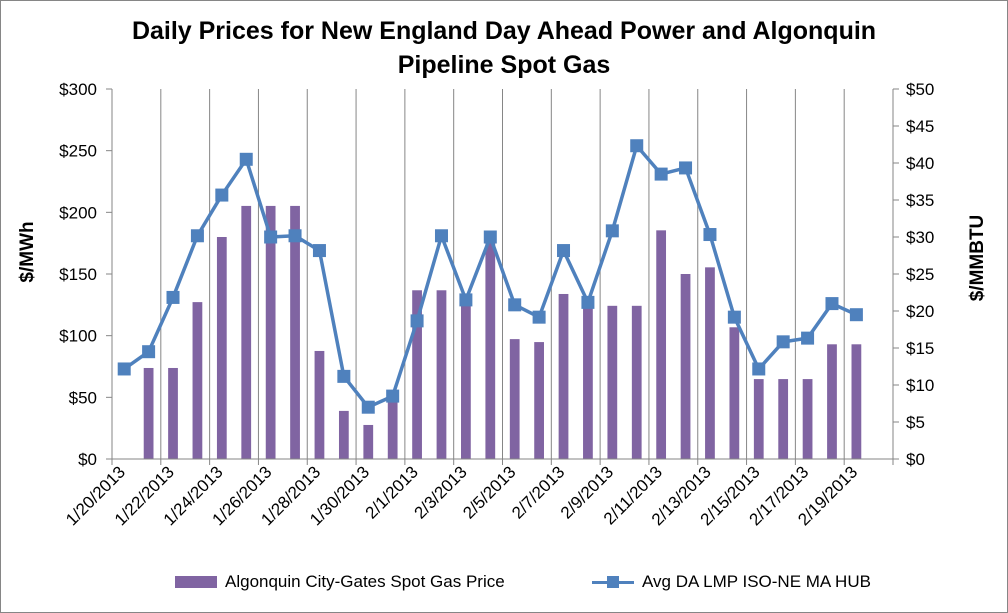 The height and width of the screenshot is (613, 1008). I want to click on left-axis-ticks: $0 $50 $100 $150 $200 $250 $300, so click(78, 274).